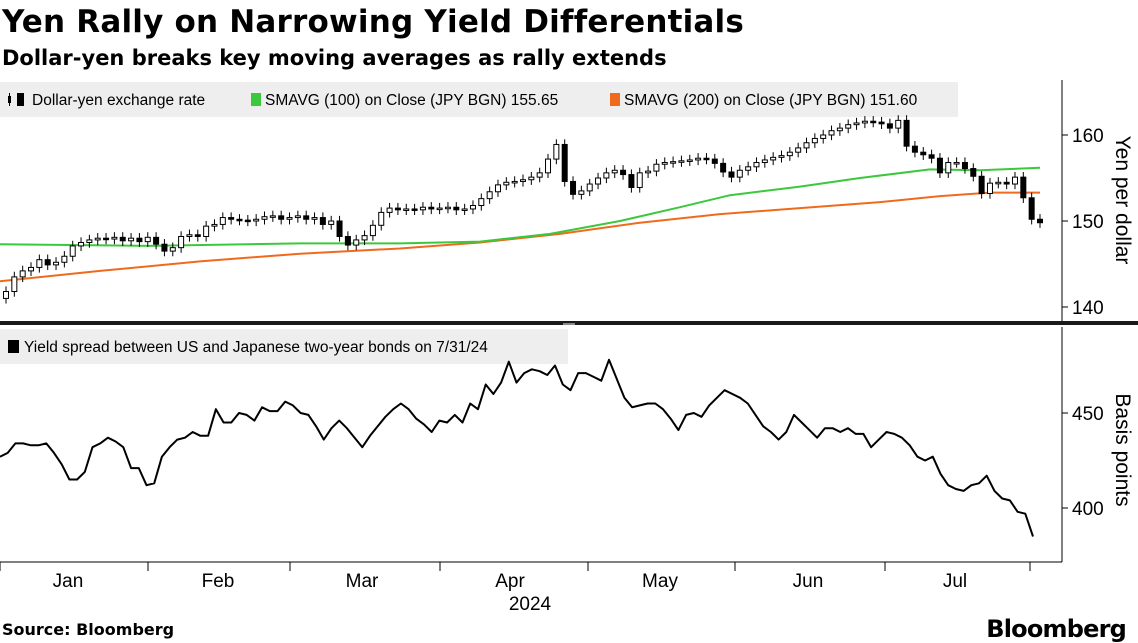 The image size is (1138, 643). Describe the element at coordinates (764, 100) in the screenshot. I see `legend-item-sma200: SMAVG (200) on Close (JPY BGN) 151.60` at that location.